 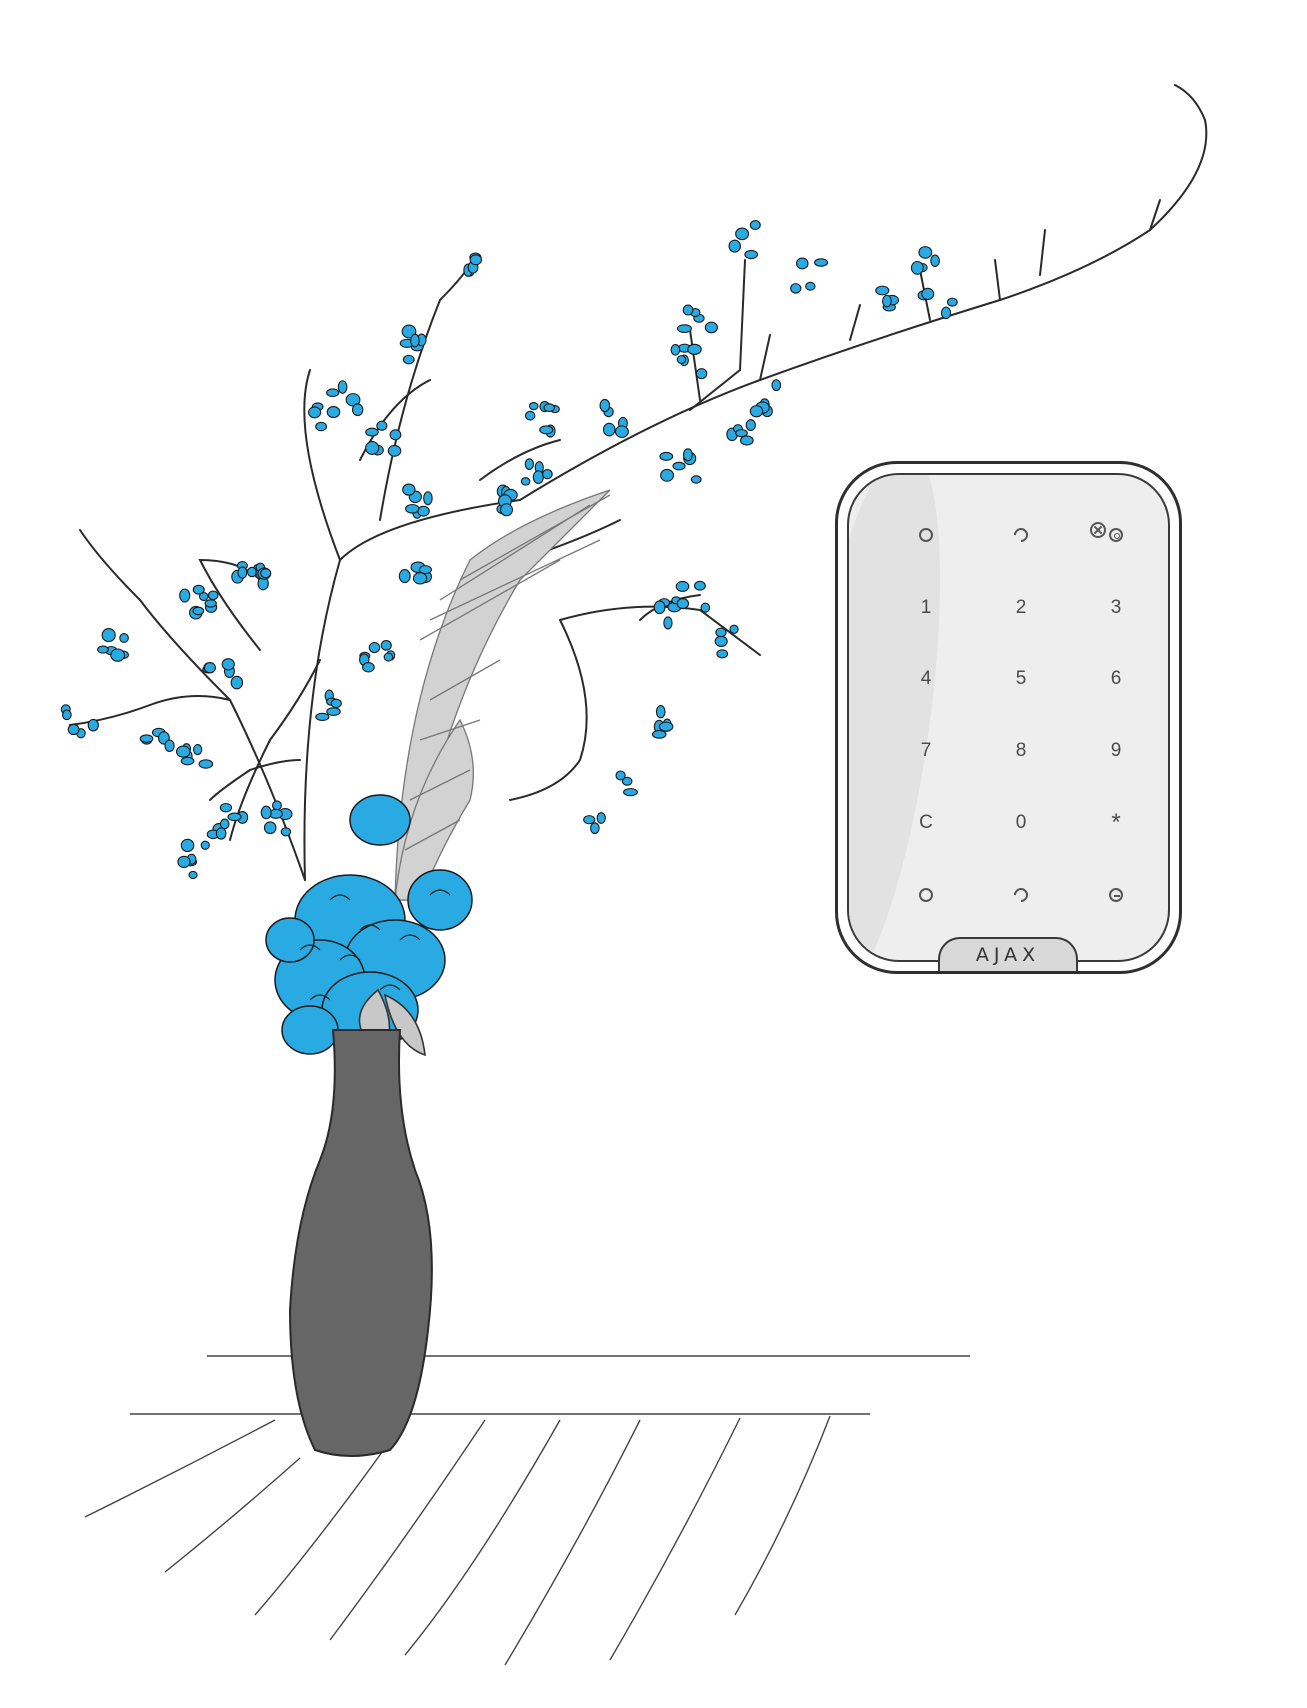 What do you see at coordinates (1116, 895) in the screenshot?
I see `ring-minus-icon` at bounding box center [1116, 895].